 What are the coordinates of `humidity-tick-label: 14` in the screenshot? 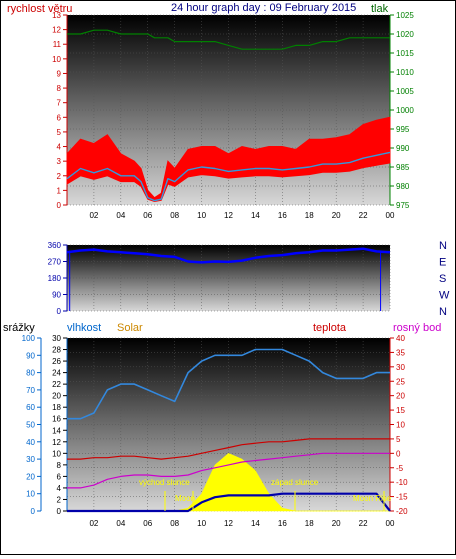 It's located at (56, 430).